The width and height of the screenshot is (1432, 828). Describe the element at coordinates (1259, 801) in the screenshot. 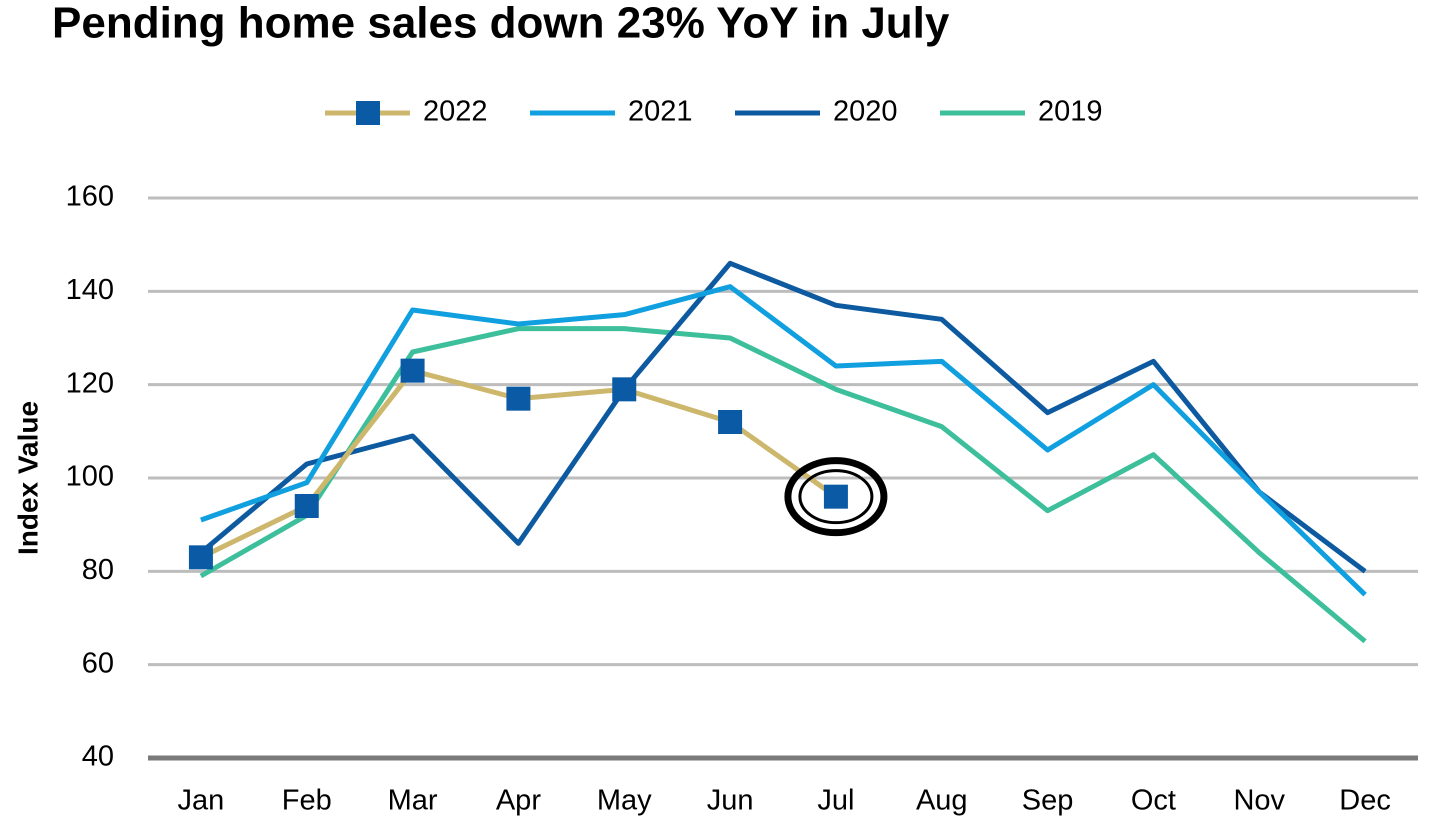

I see `x-tick-label: Nov` at that location.